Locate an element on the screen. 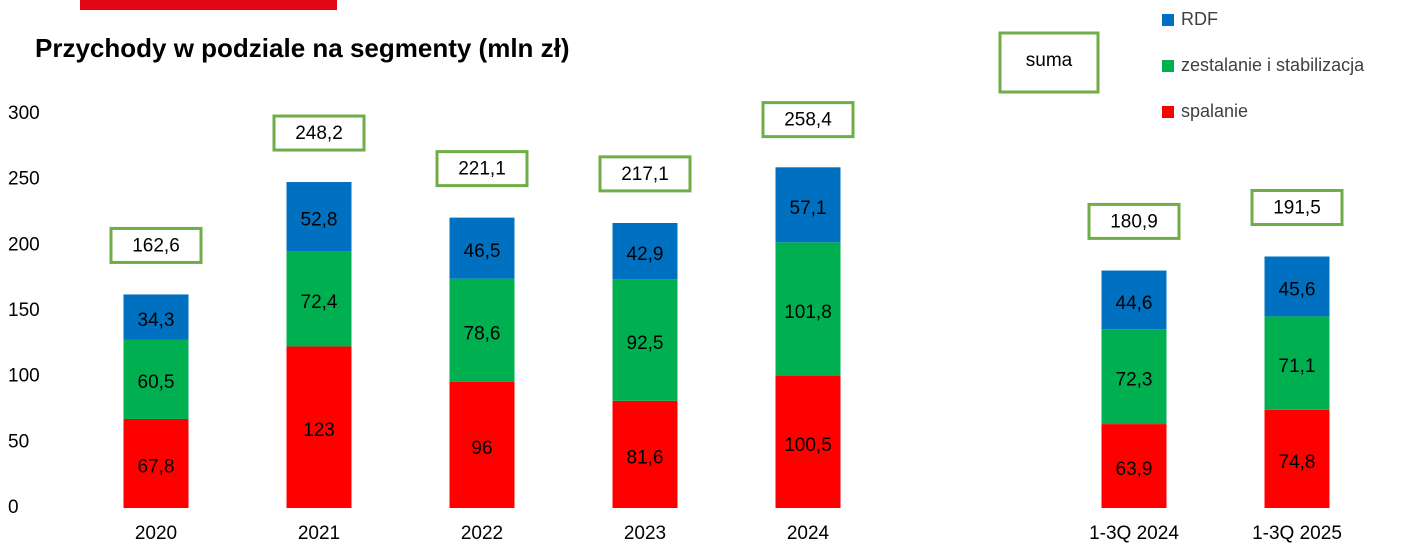 This screenshot has height=545, width=1407. value-label: 72,3 is located at coordinates (1134, 380).